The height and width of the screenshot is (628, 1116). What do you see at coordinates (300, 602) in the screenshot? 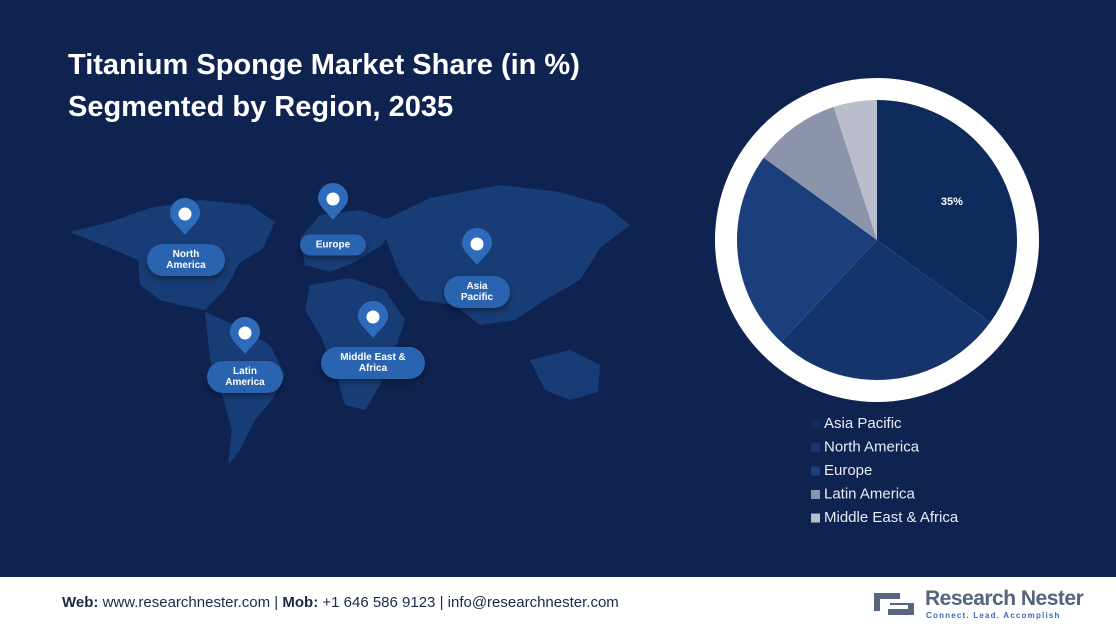
I see `mob-label: Mob:` at bounding box center [300, 602].